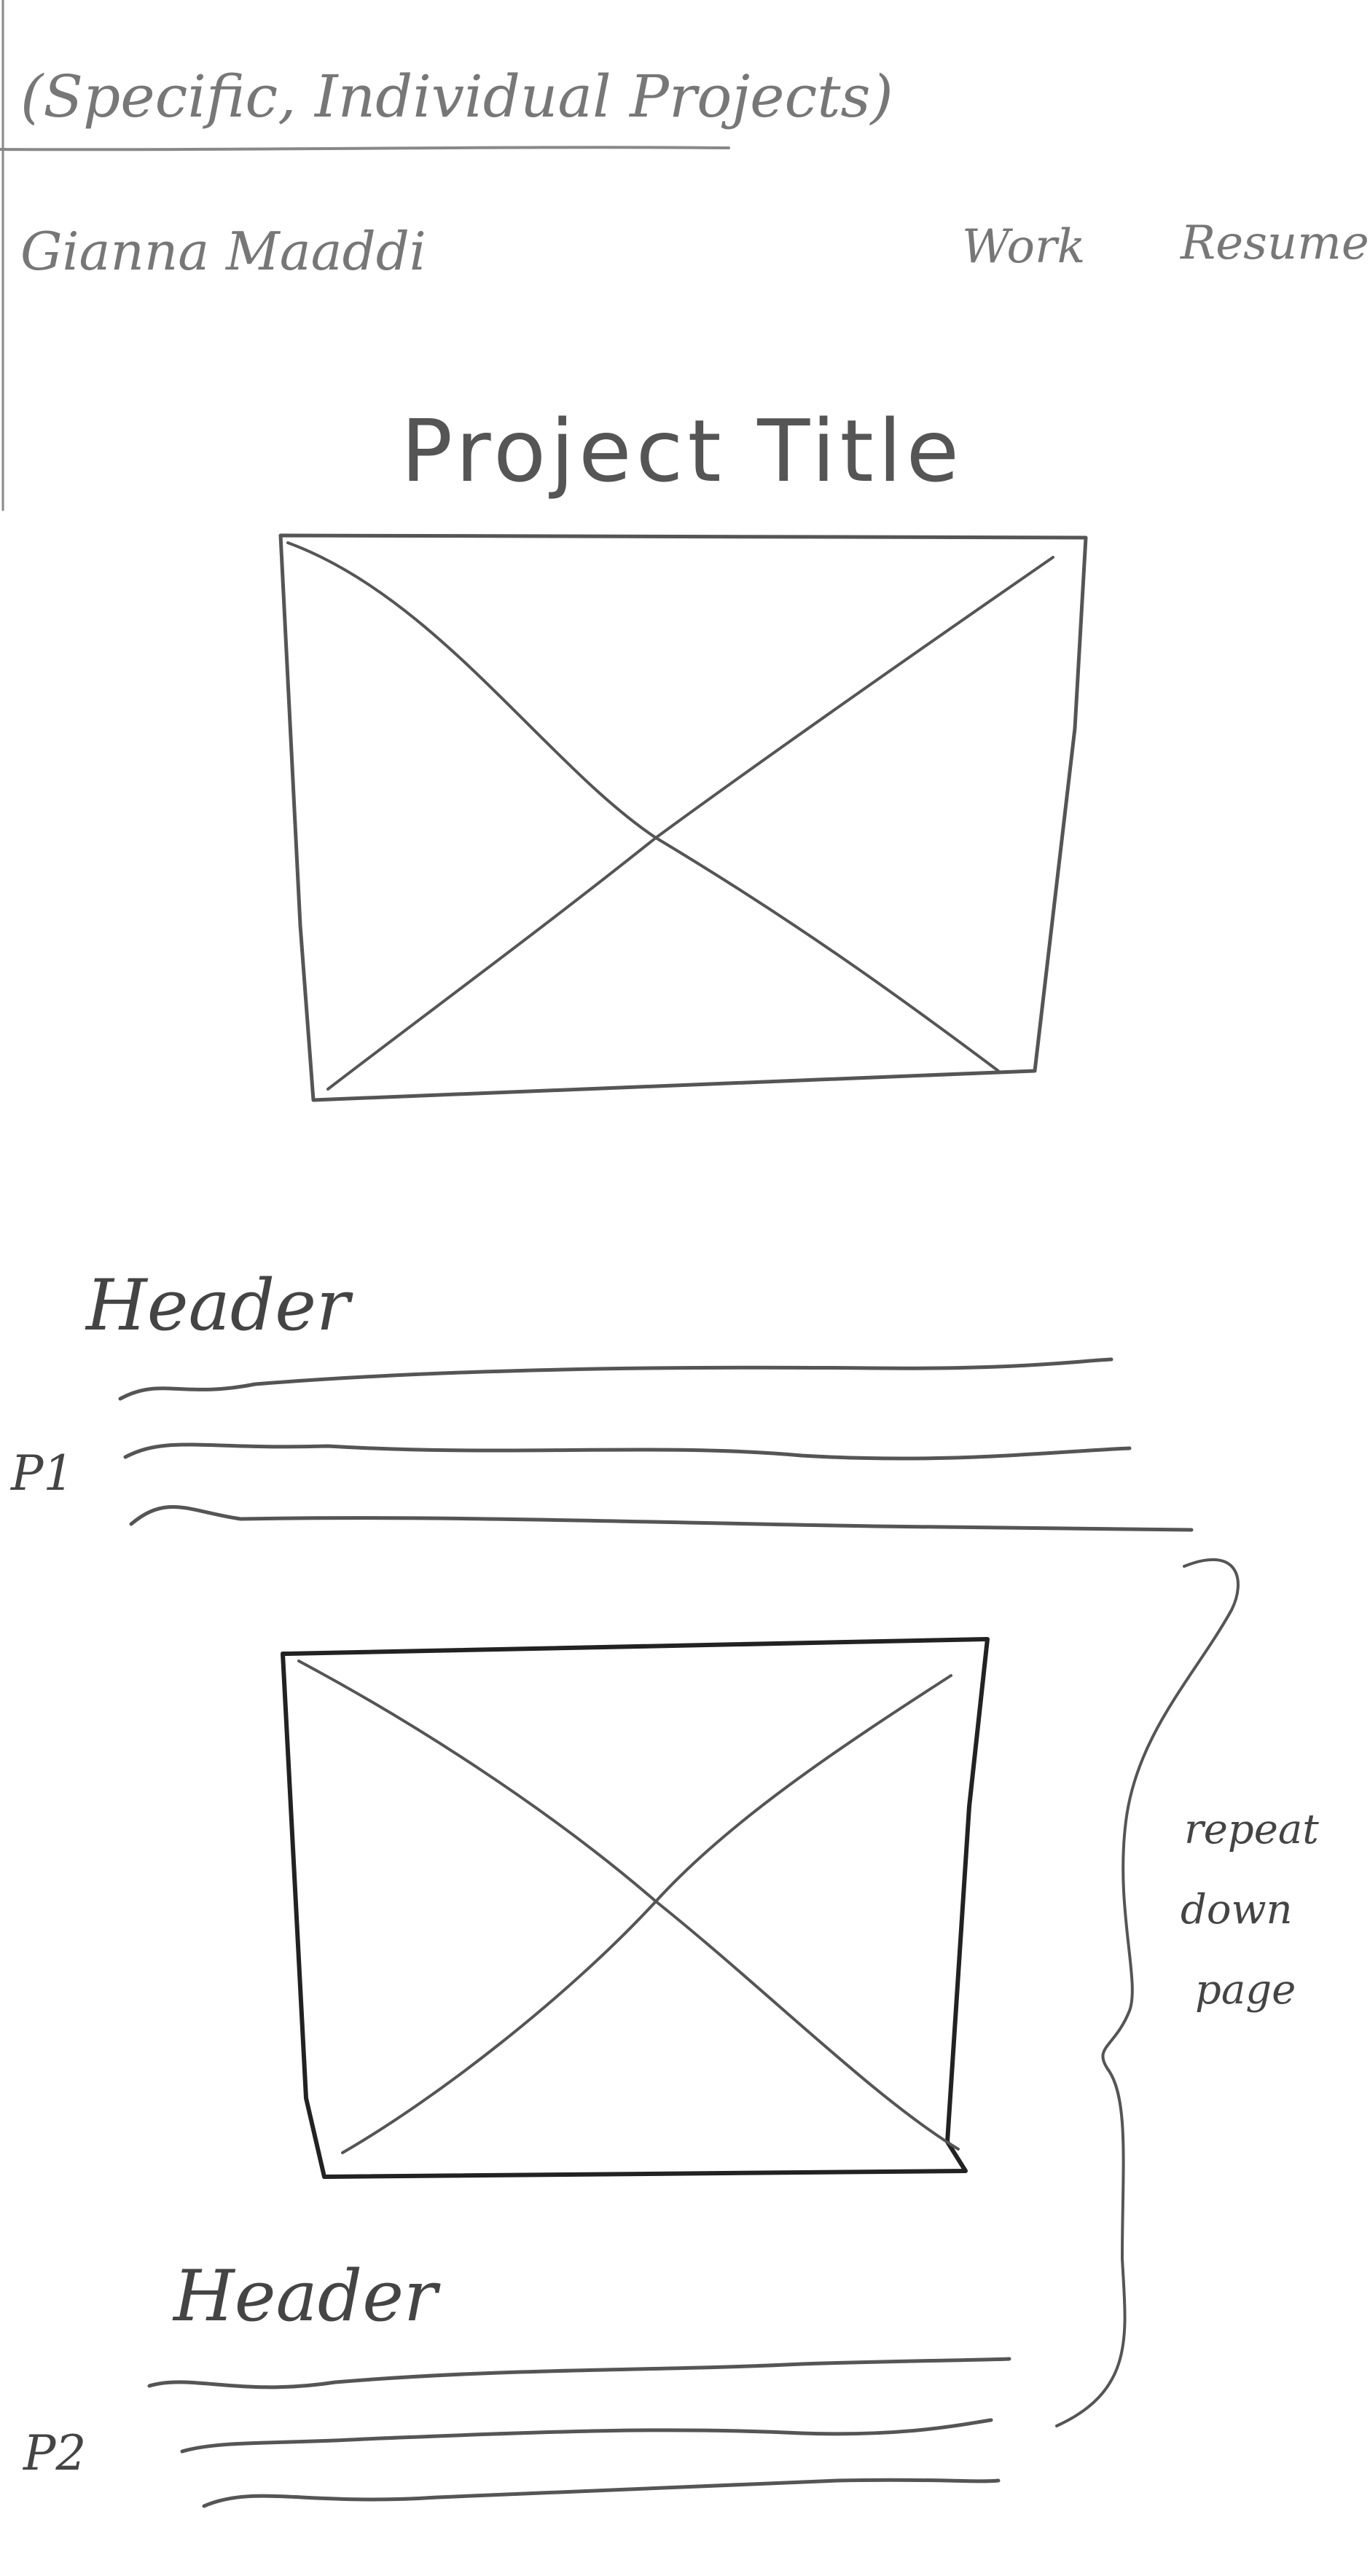  Describe the element at coordinates (1024, 247) in the screenshot. I see `nav-link-work: Work` at that location.